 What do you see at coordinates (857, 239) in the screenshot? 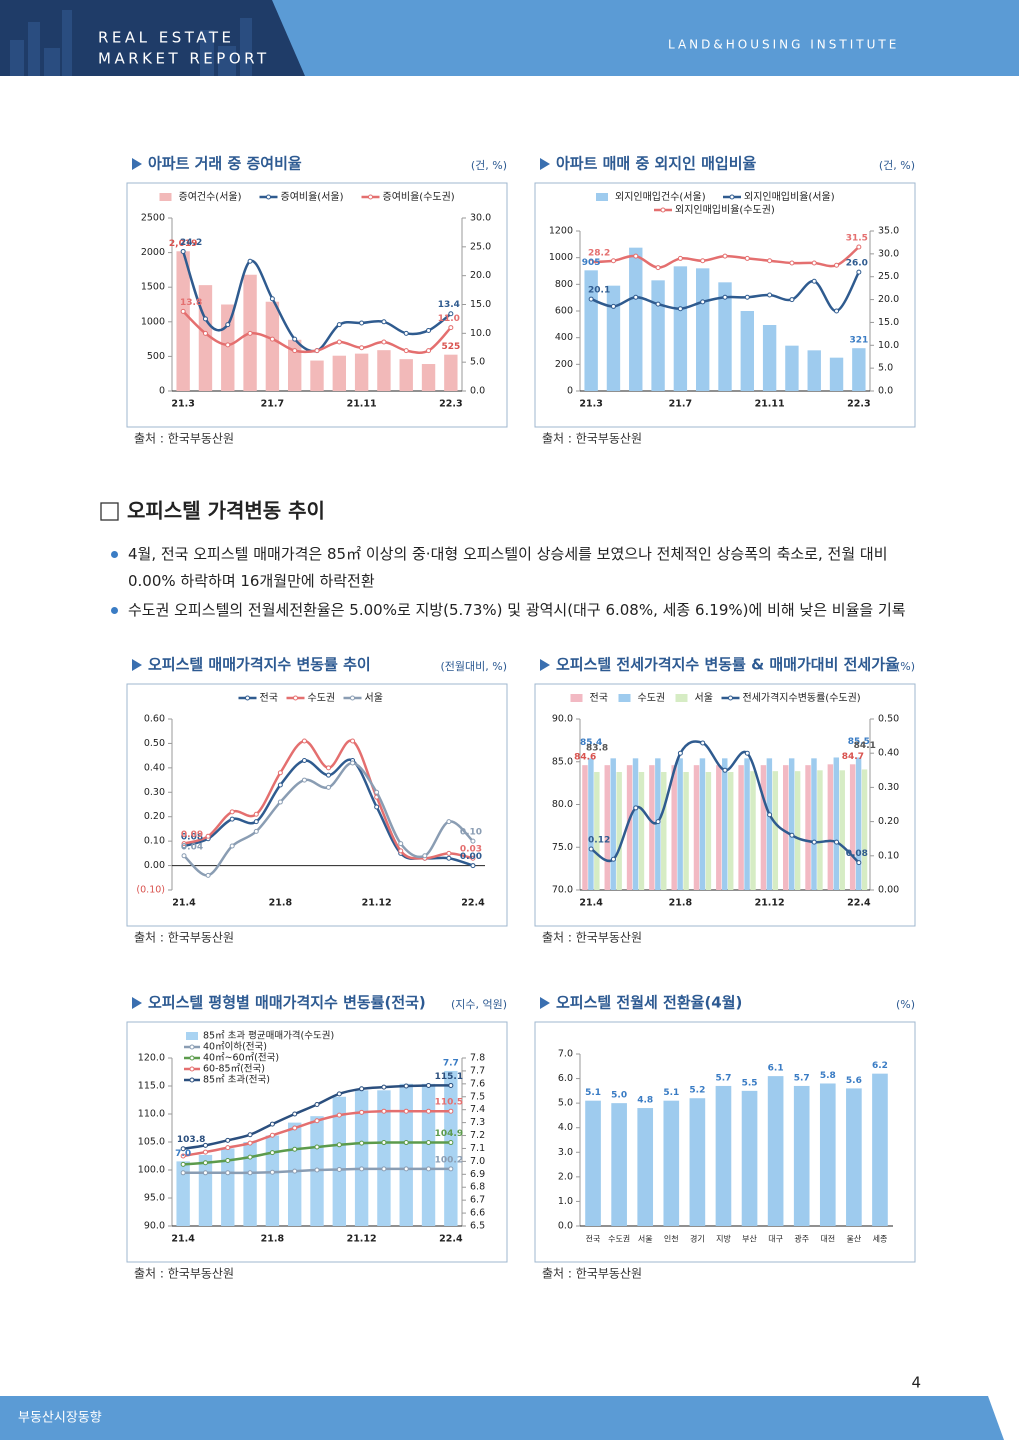
I see `data-label: 31.5` at bounding box center [857, 239].